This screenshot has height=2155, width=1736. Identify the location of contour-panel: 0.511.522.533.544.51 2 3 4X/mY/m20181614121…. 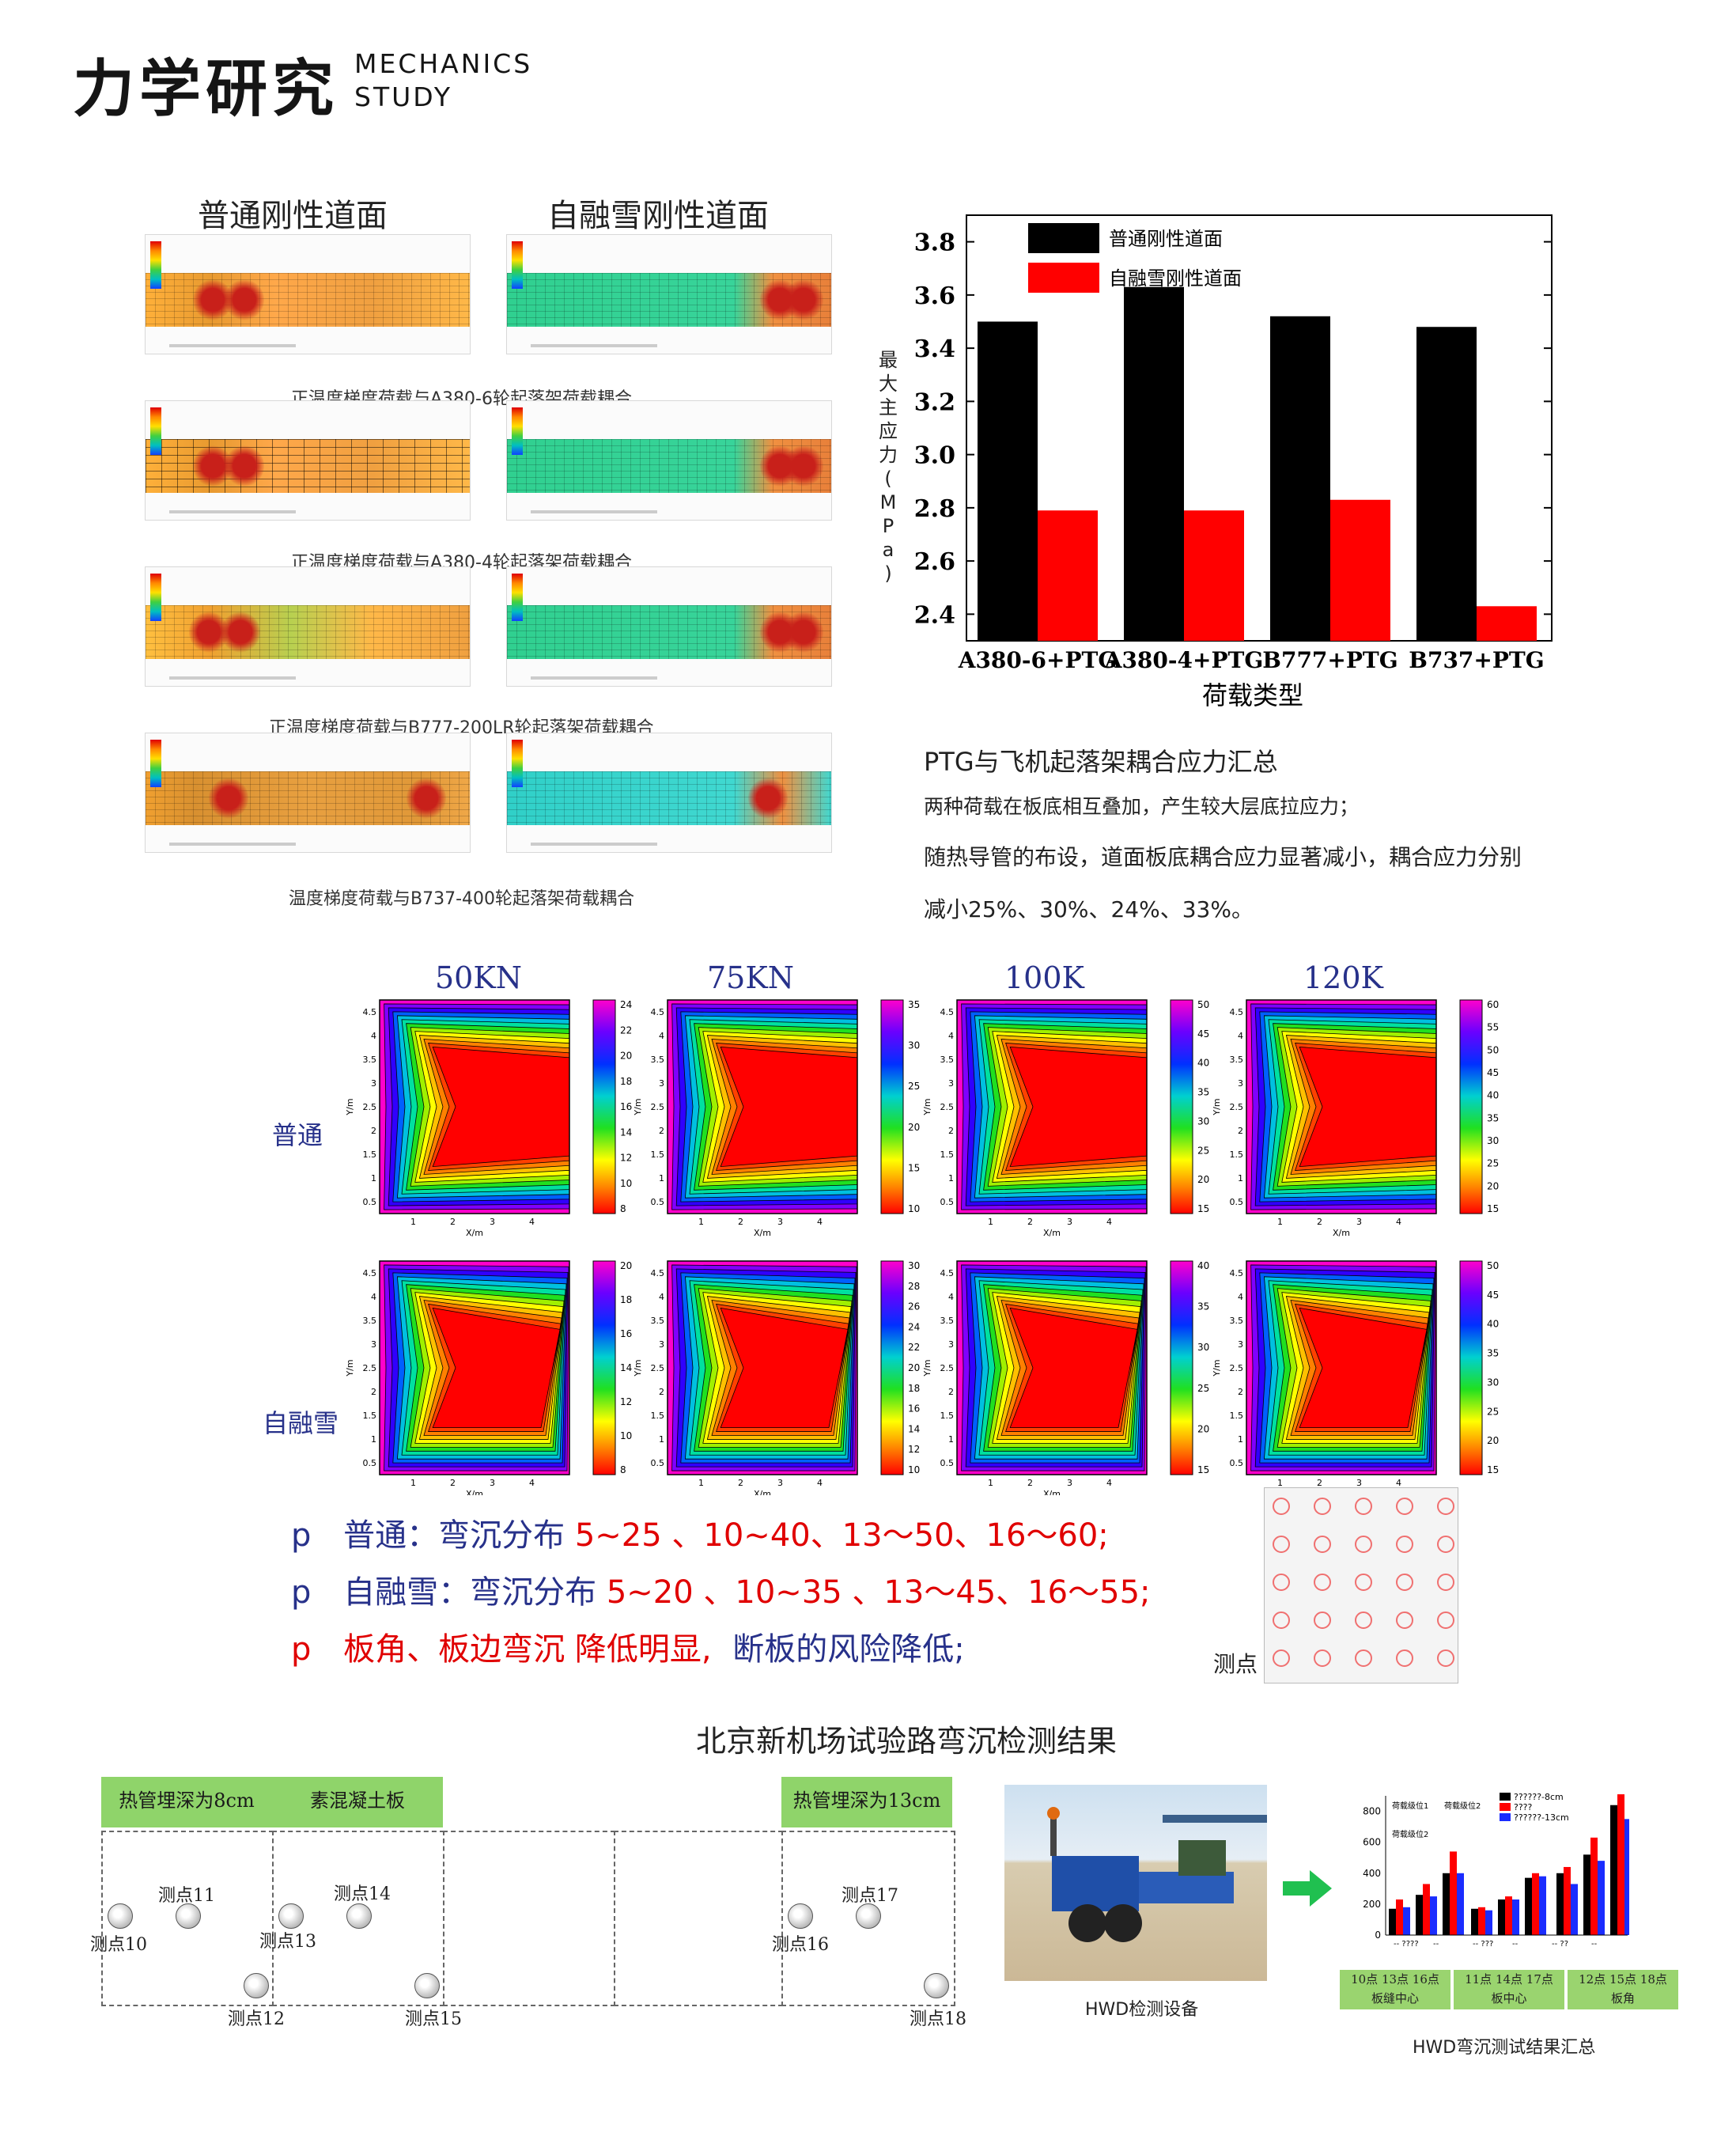
(489, 1377).